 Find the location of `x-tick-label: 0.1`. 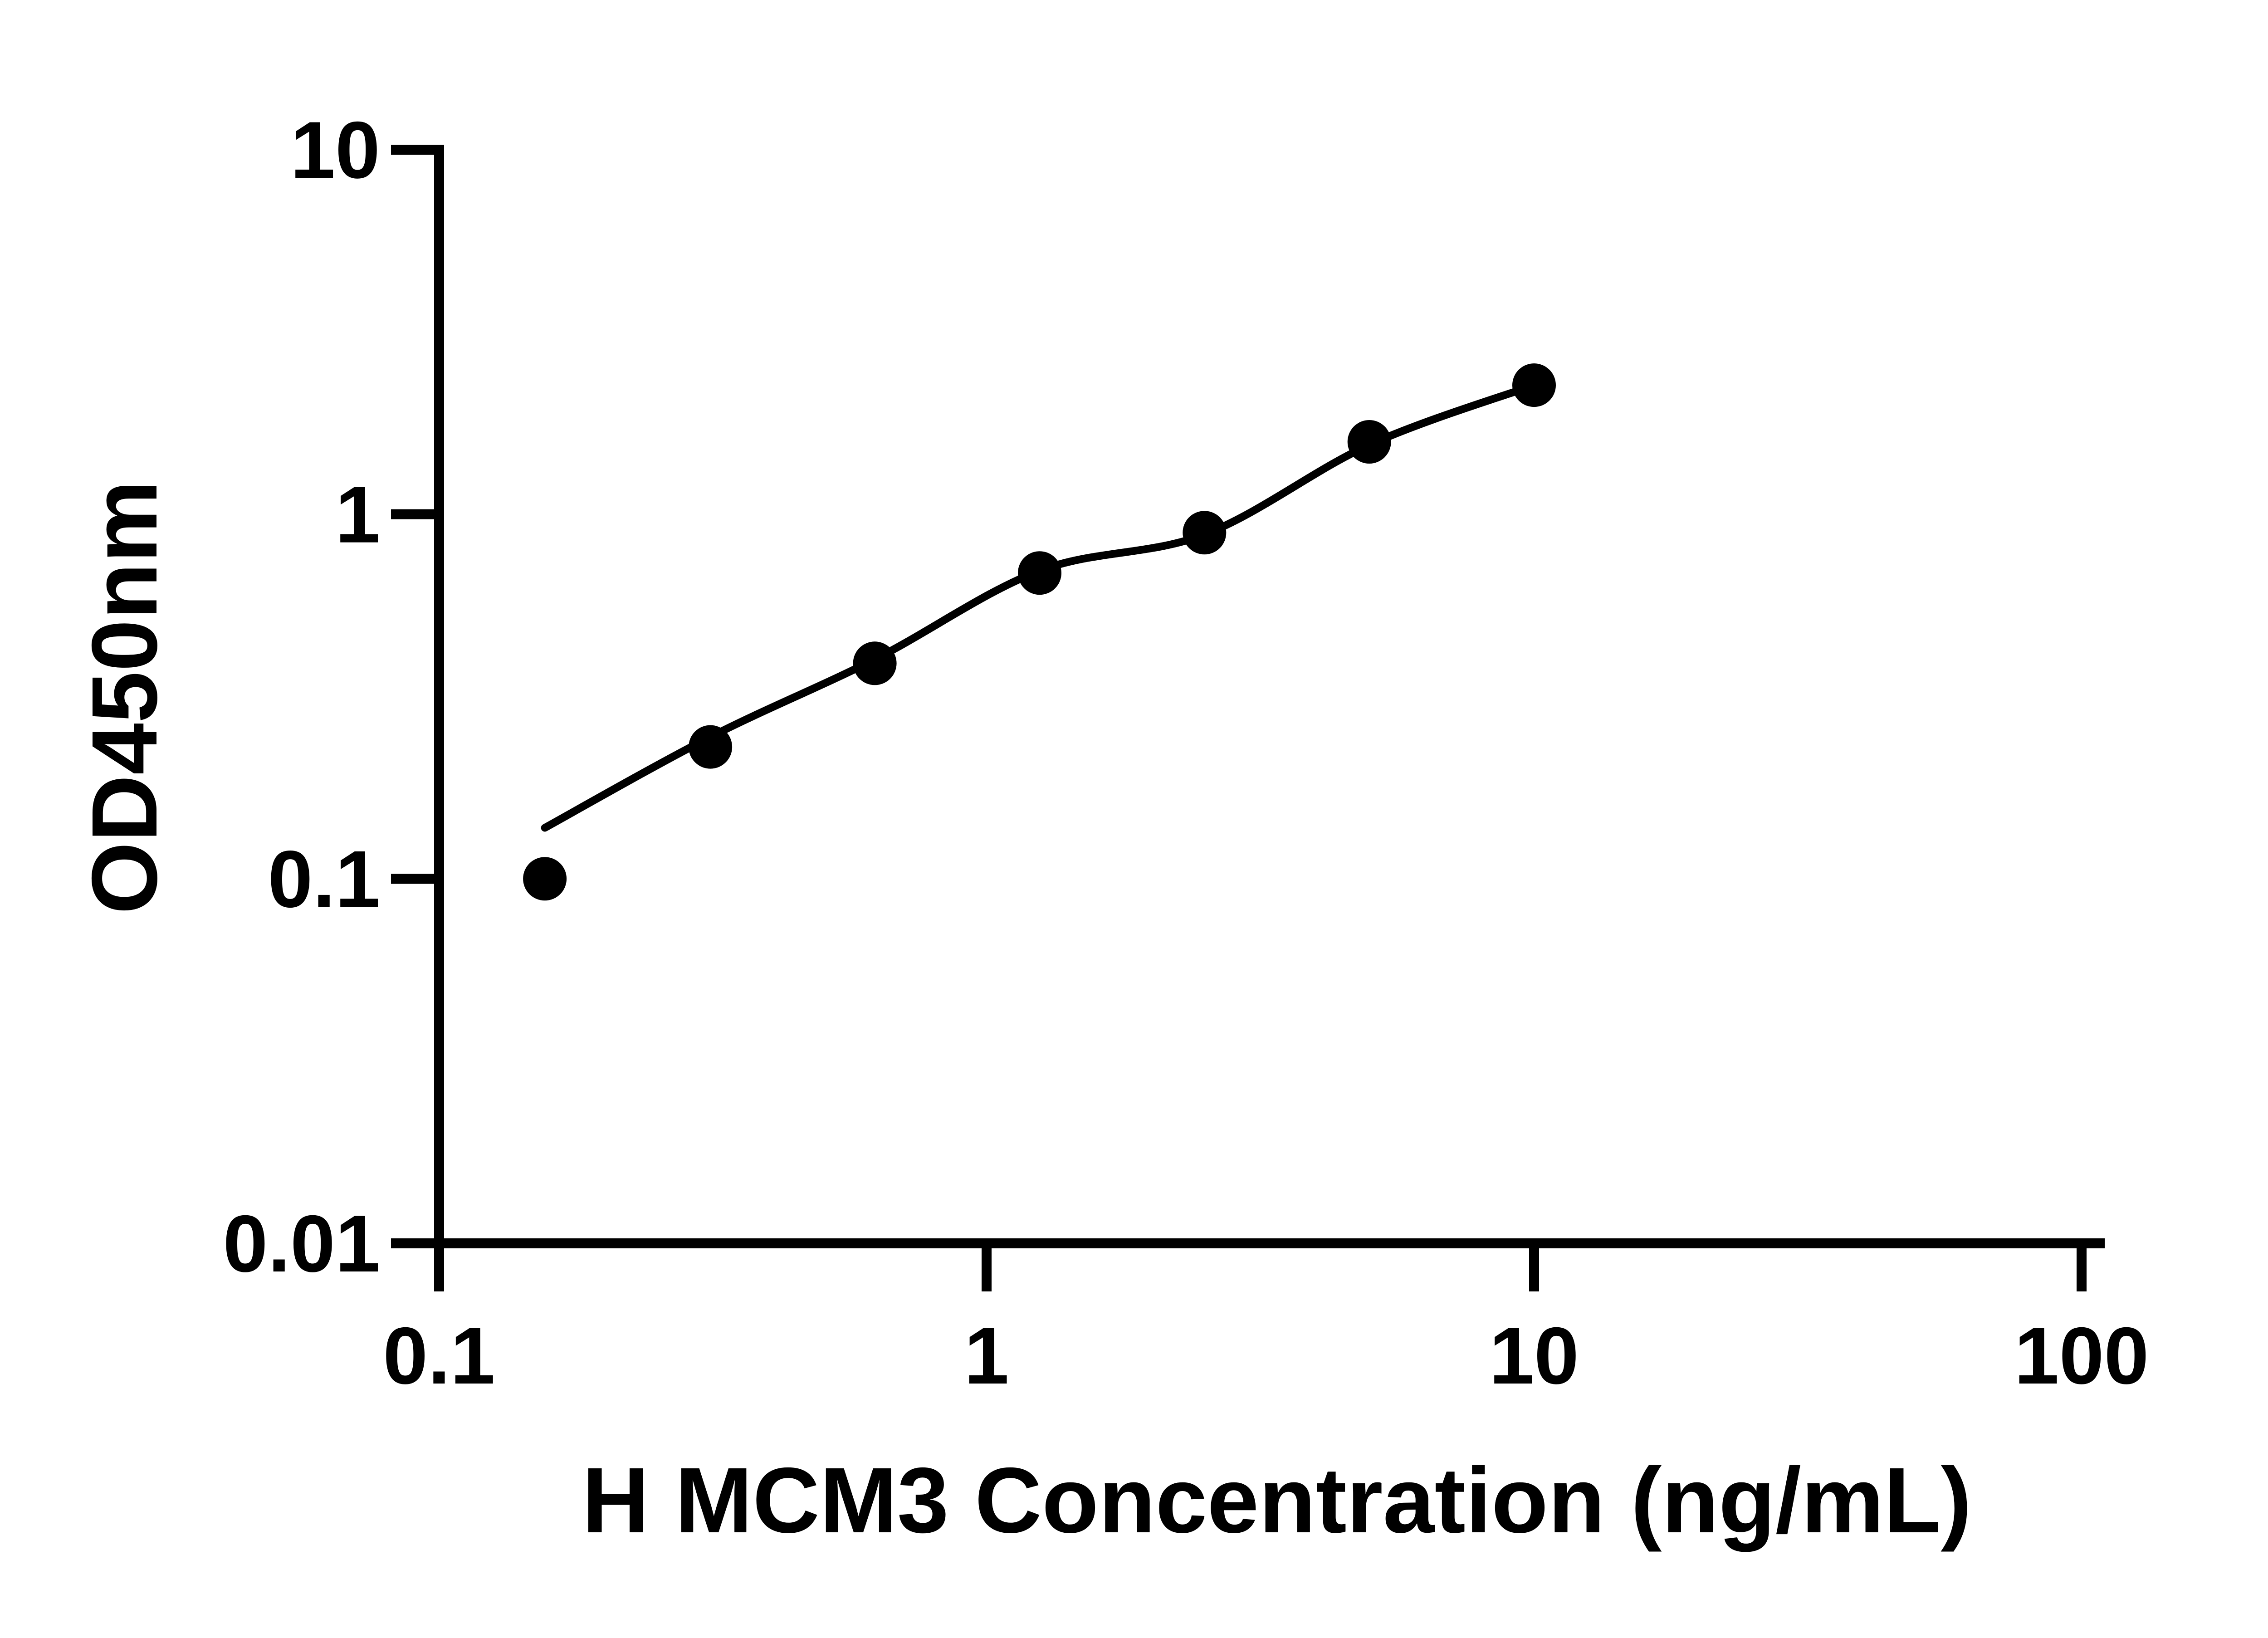

x-tick-label: 0.1 is located at coordinates (439, 1355).